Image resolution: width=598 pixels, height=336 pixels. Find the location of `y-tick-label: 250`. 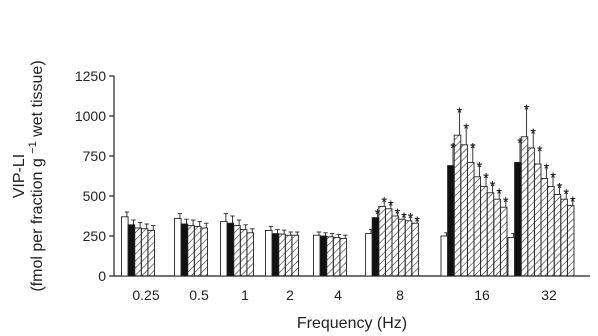

y-tick-label: 250 is located at coordinates (95, 236).